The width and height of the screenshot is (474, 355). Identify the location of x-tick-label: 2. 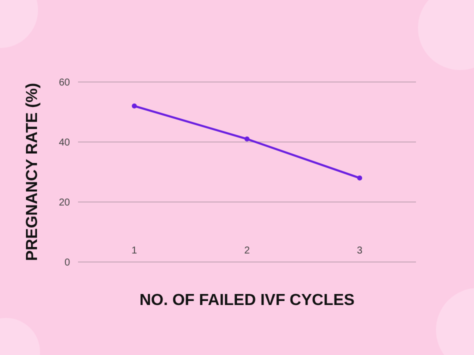
(247, 251).